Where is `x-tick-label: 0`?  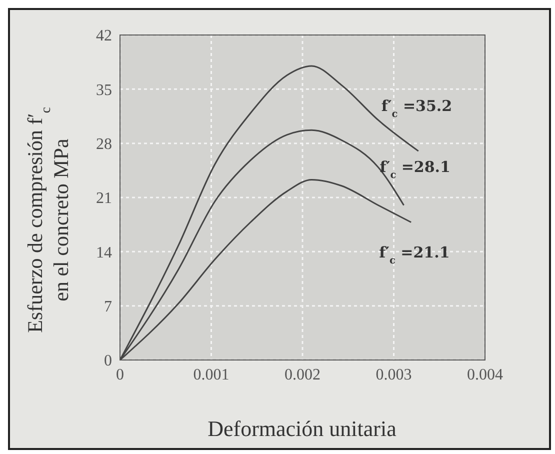
x-tick-label: 0 is located at coordinates (120, 375).